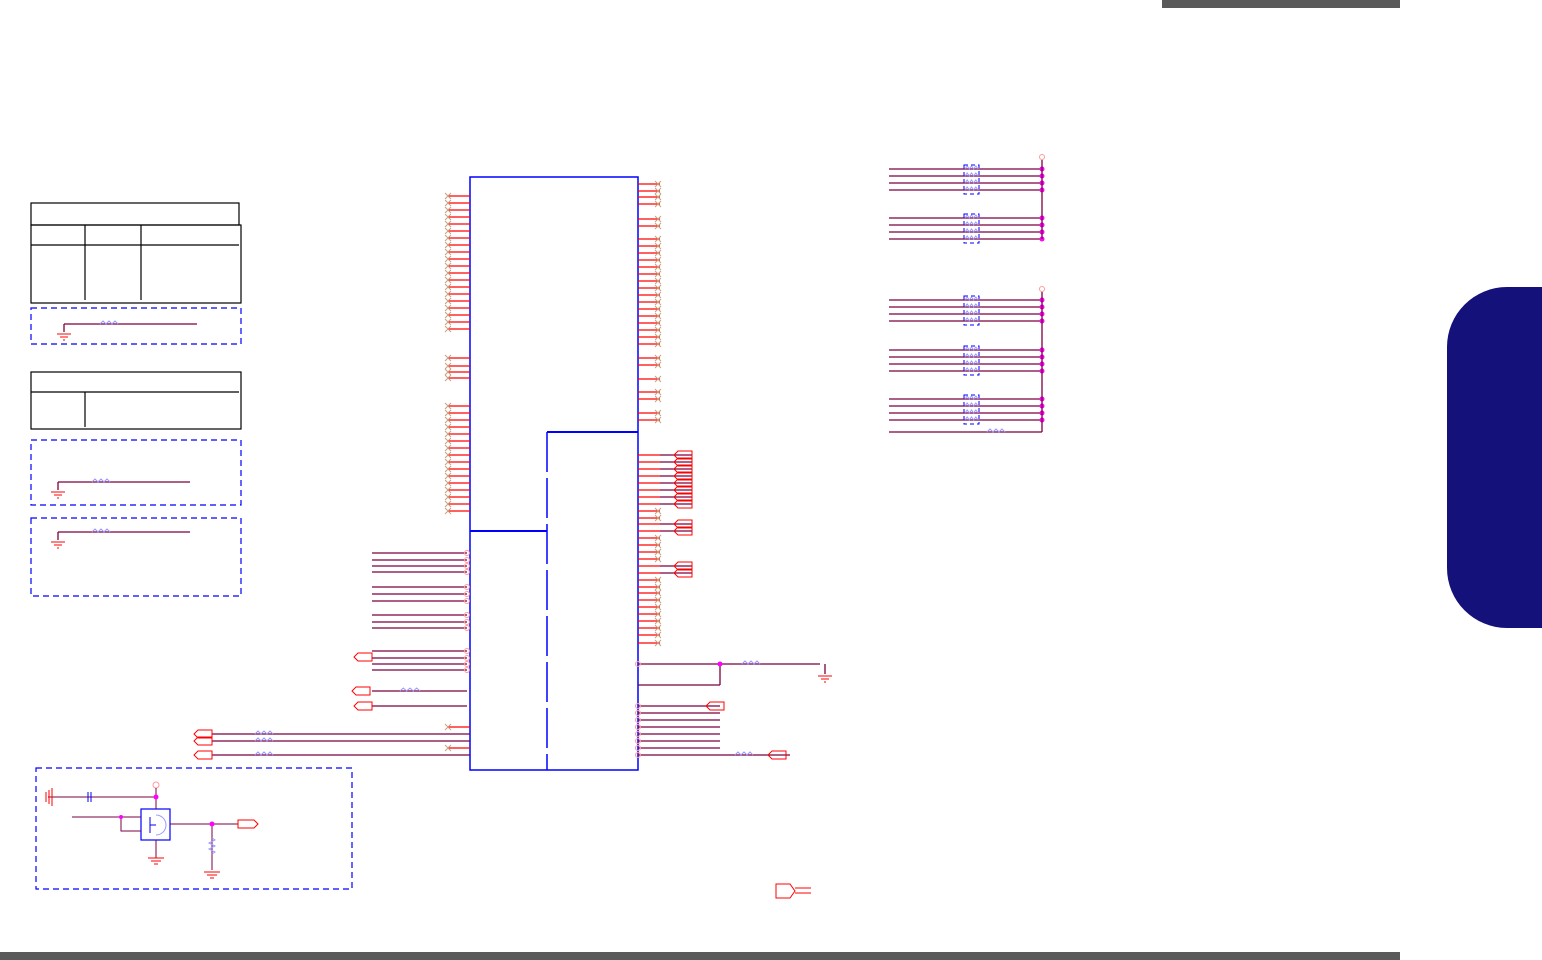 This screenshot has width=1542, height=960. What do you see at coordinates (191, 598) in the screenshot?
I see `group-boxes` at bounding box center [191, 598].